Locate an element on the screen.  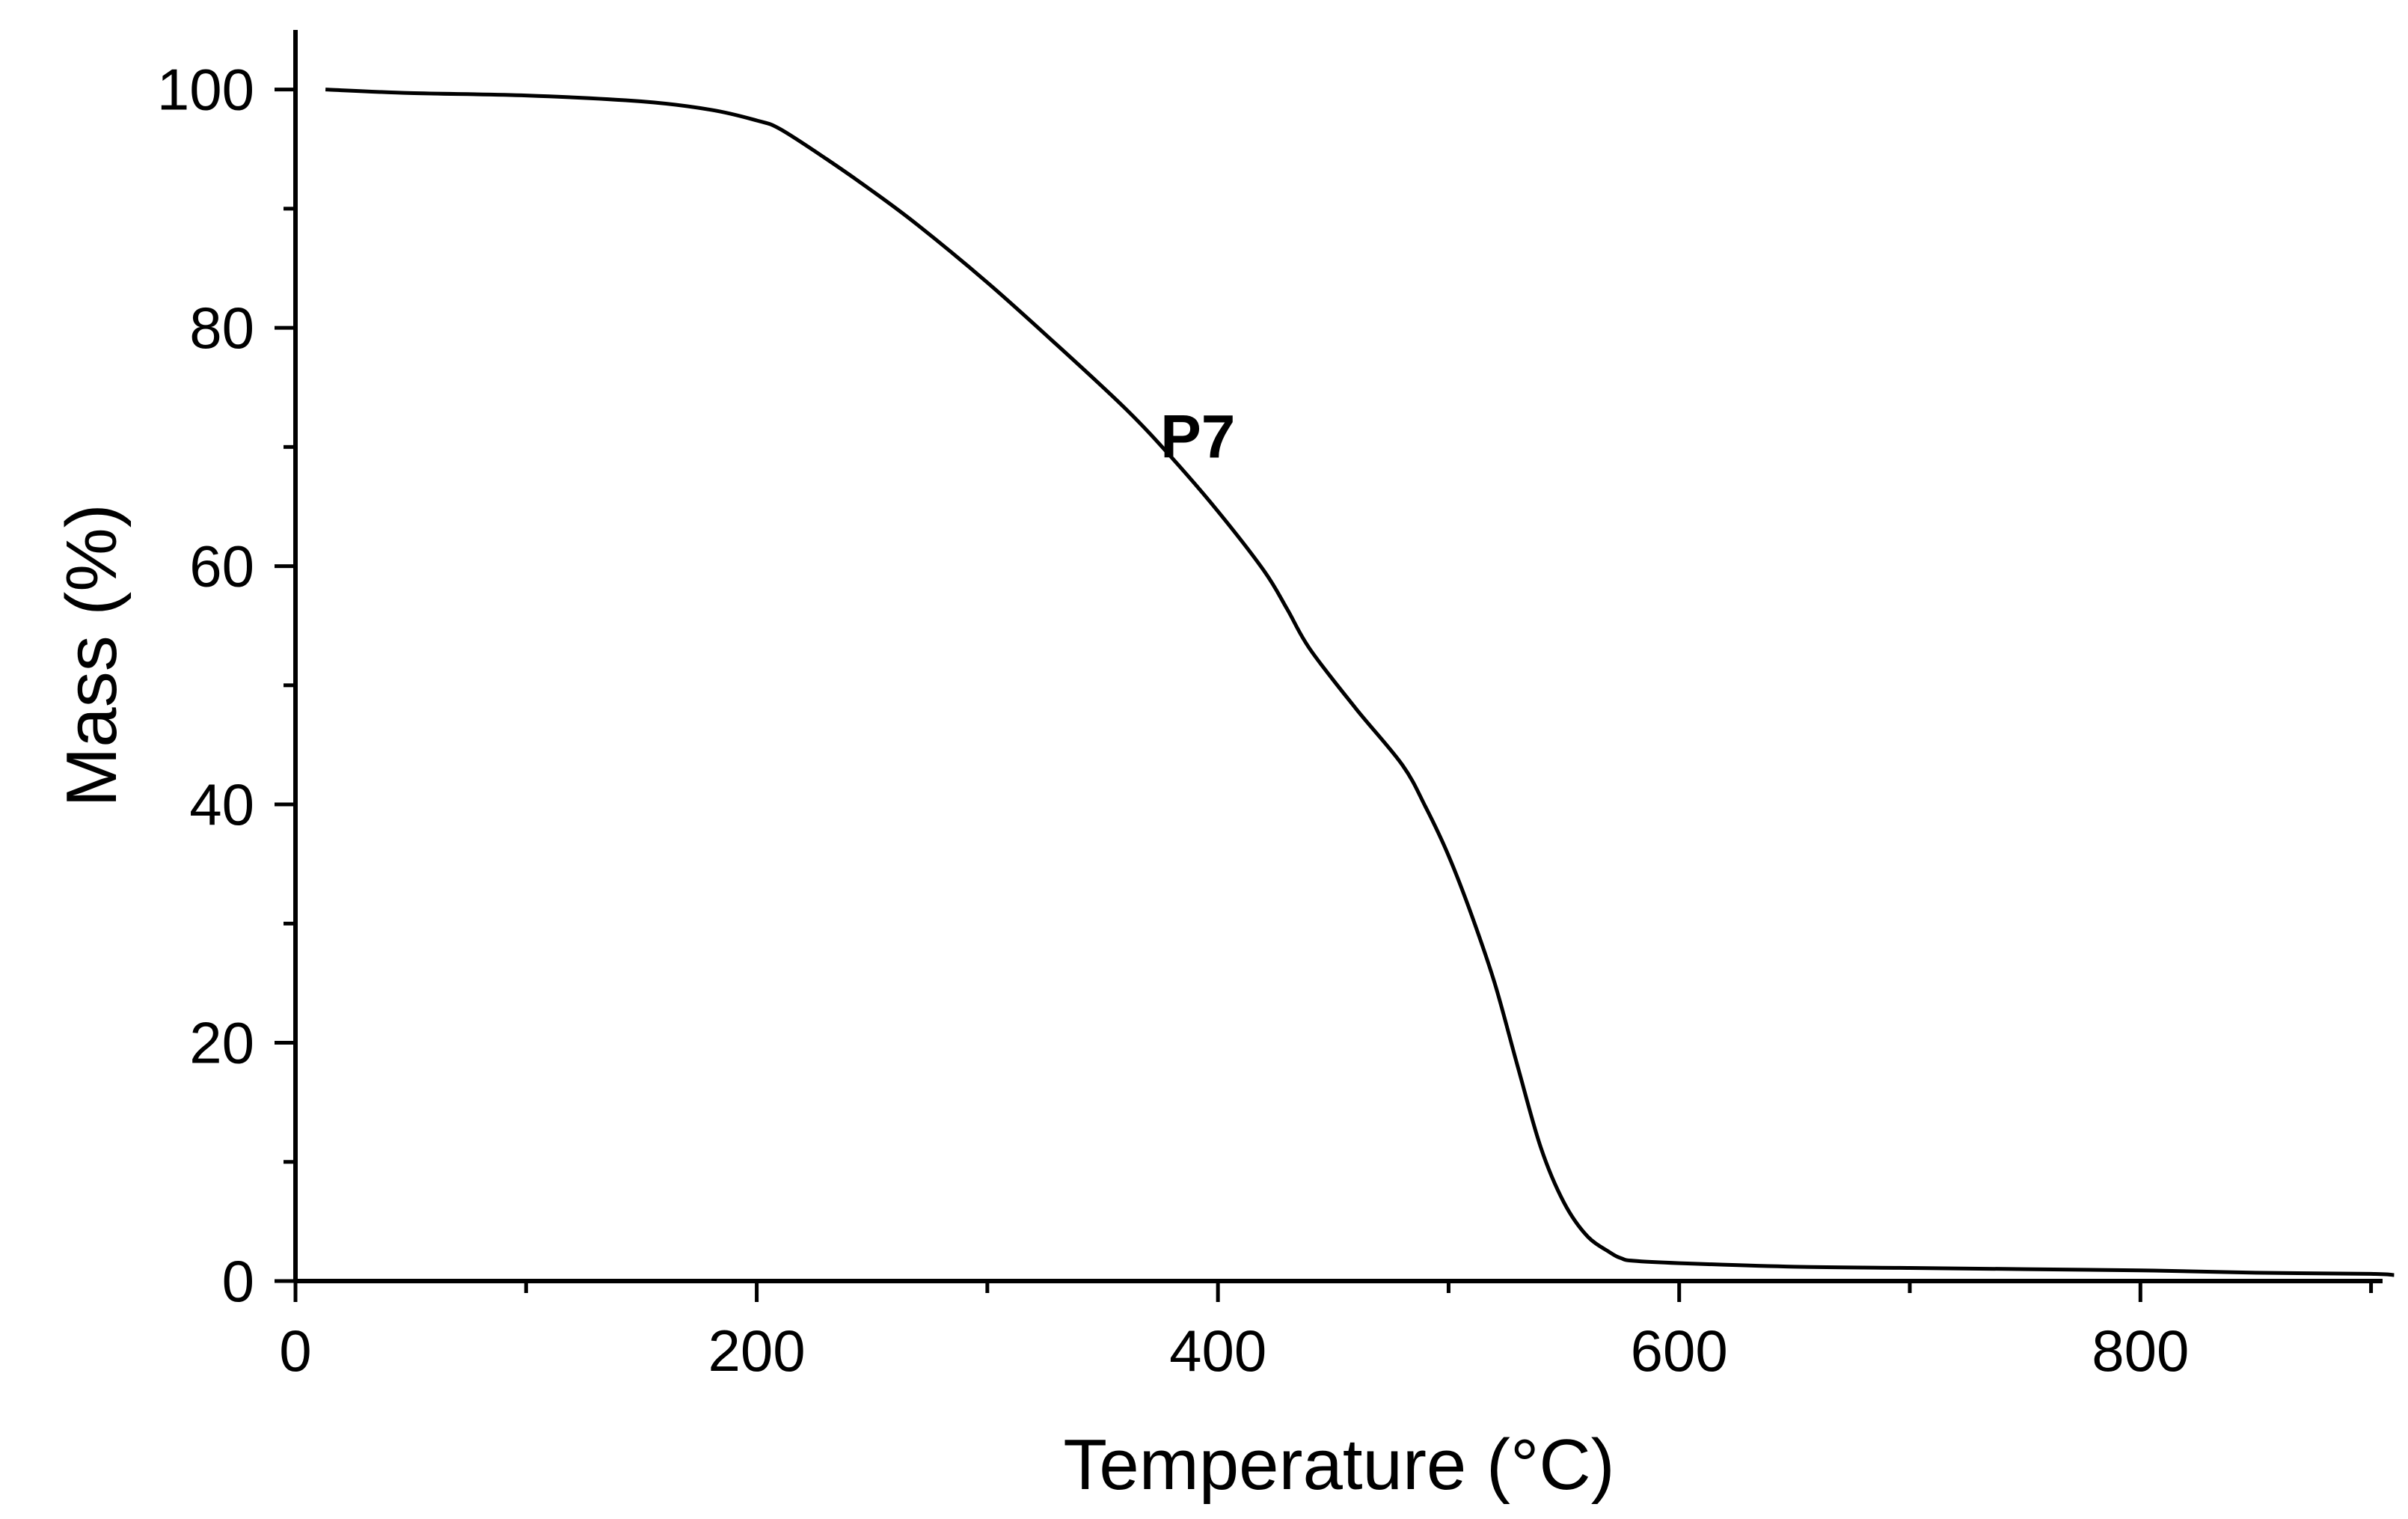
x-tick-label: 200 is located at coordinates (757, 1351).